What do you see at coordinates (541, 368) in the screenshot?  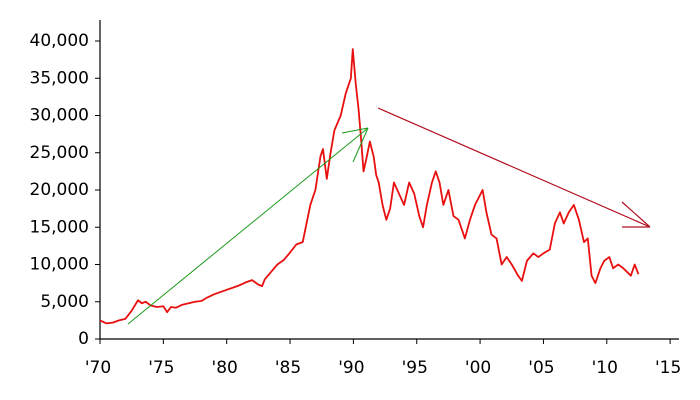 I see `x-tick-label: '05` at bounding box center [541, 368].